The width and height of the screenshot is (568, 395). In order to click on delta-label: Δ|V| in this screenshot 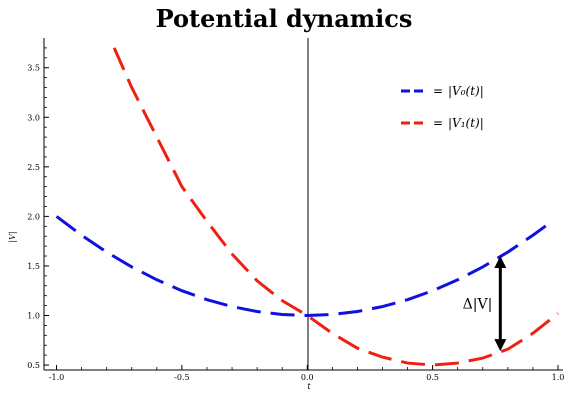, I will do `click(478, 305)`.